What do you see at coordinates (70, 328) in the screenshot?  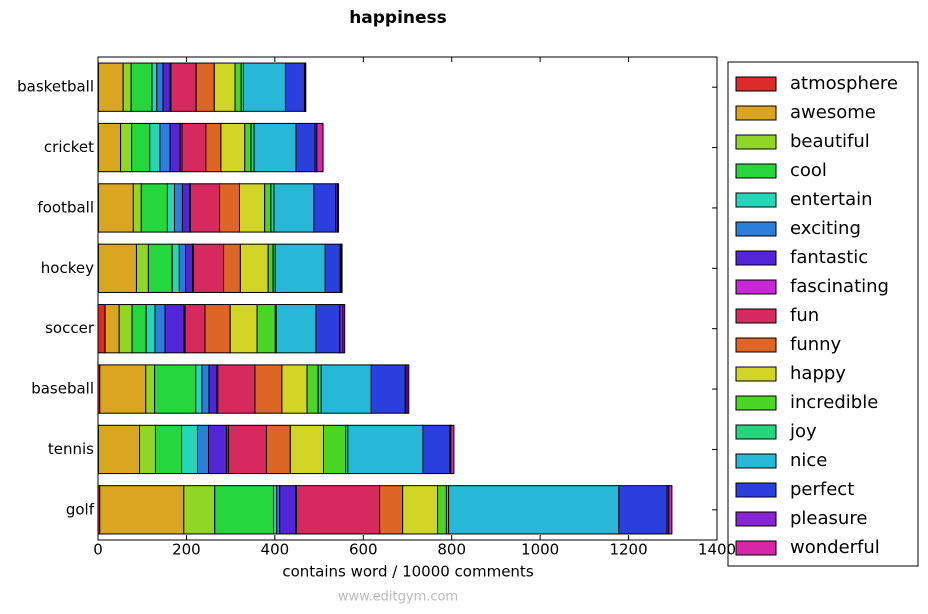 I see `y-tick-label: soccer` at bounding box center [70, 328].